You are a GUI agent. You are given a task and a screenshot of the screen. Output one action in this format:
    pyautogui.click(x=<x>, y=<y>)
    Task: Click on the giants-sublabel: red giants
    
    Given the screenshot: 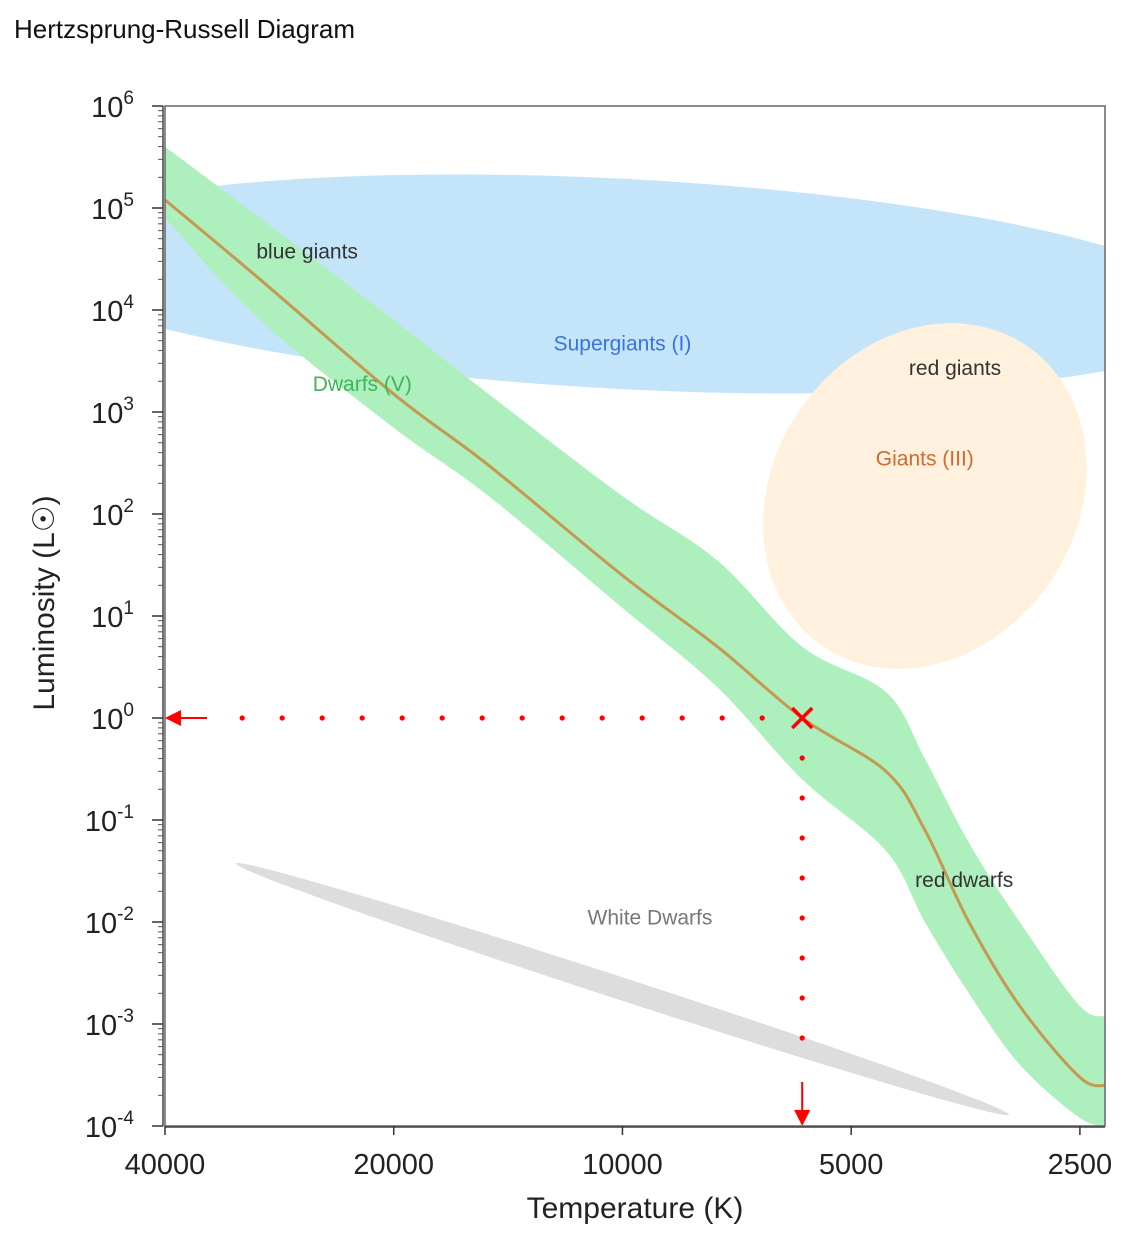 What is the action you would take?
    pyautogui.click(x=955, y=368)
    